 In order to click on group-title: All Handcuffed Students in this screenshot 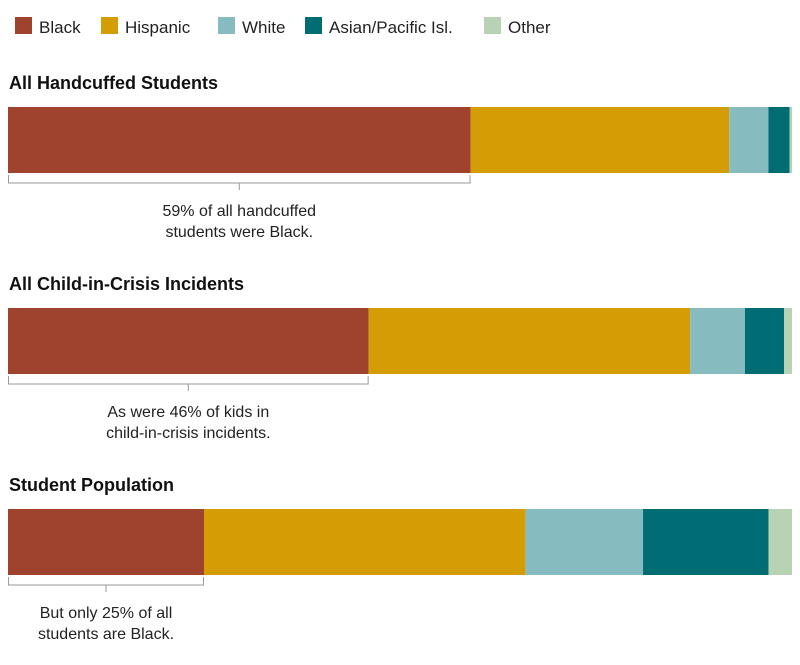, I will do `click(113, 83)`.